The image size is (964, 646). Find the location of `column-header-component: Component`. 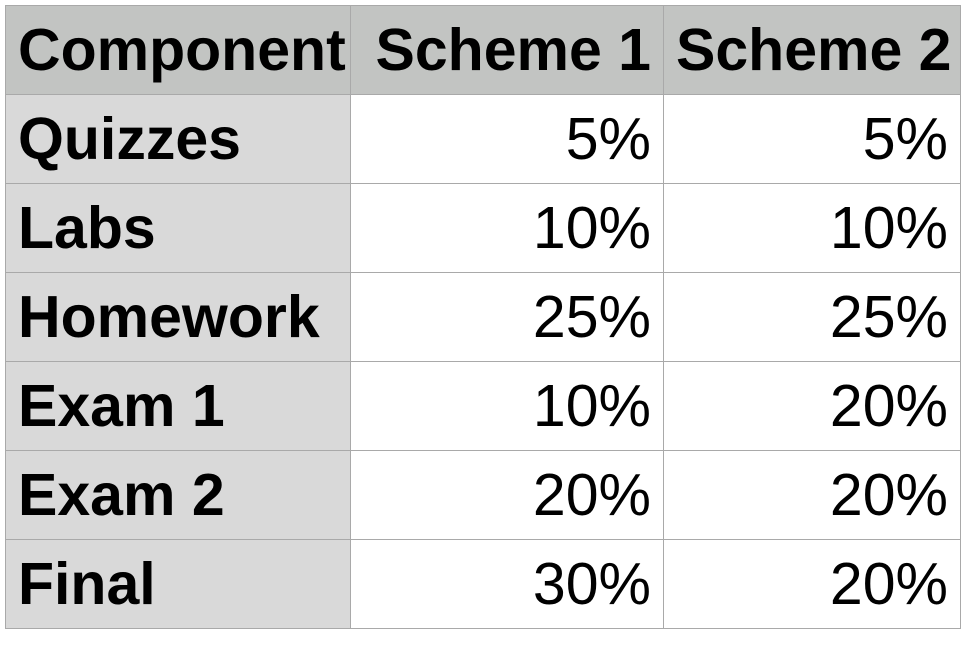

column-header-component: Component is located at coordinates (178, 50).